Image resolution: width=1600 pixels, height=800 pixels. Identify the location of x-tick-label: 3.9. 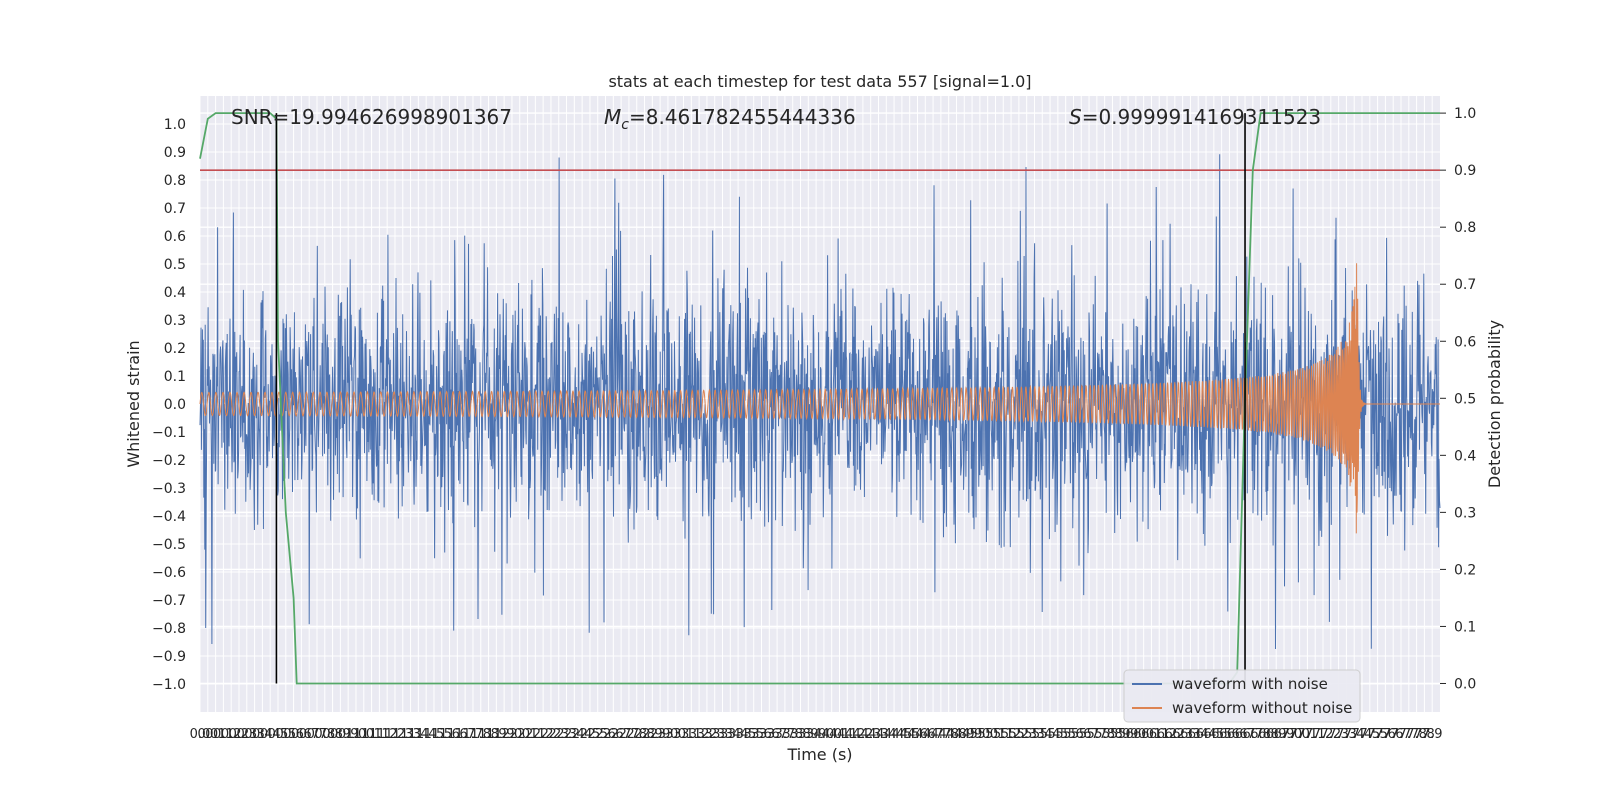
(808, 734).